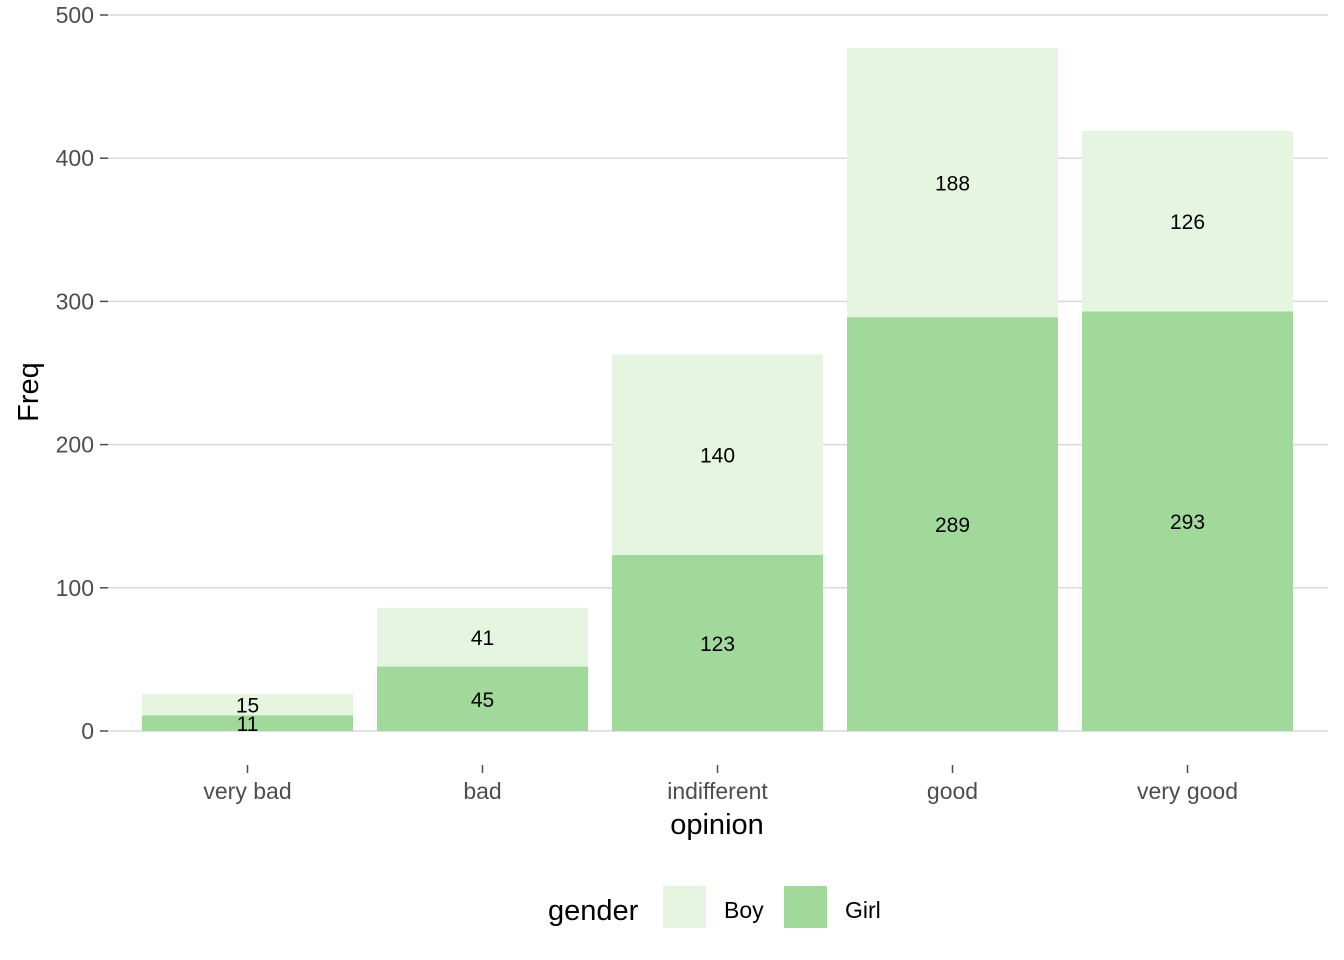 The height and width of the screenshot is (960, 1344). I want to click on x-axis-title: opinion, so click(717, 825).